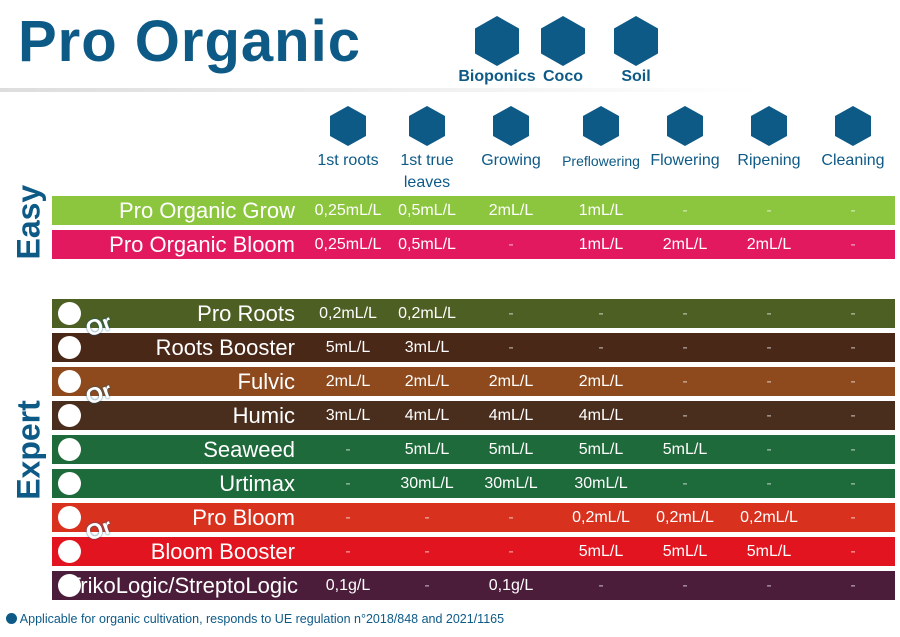 Image resolution: width=900 pixels, height=637 pixels. I want to click on group-label: Easy, so click(28, 221).